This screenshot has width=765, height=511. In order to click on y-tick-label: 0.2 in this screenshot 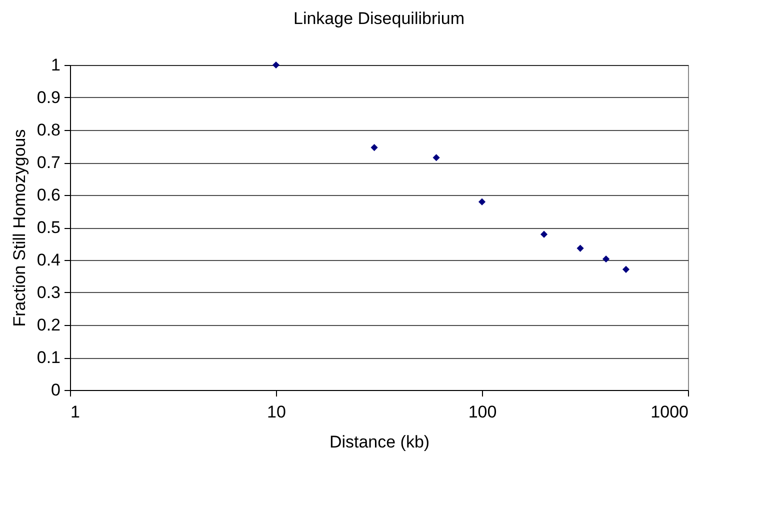, I will do `click(48, 325)`.